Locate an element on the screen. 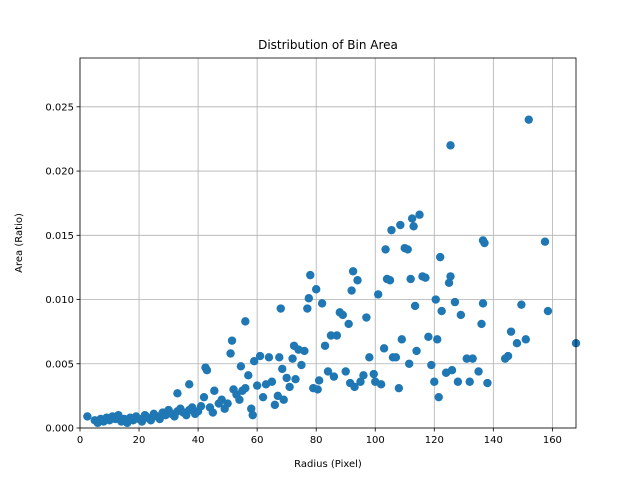 Image resolution: width=640 pixels, height=485 pixels. x-tick-label: 120 is located at coordinates (434, 440).